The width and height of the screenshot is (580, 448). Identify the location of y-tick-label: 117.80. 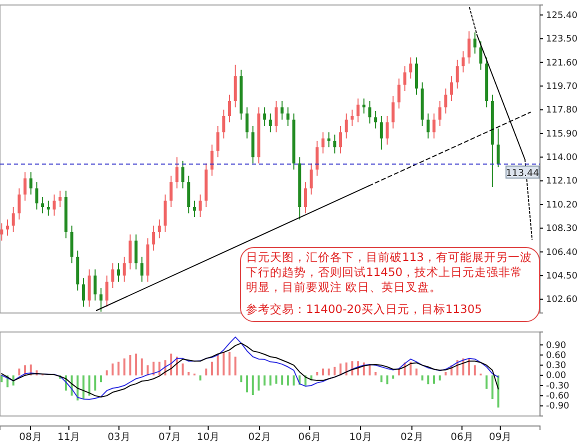
(562, 111).